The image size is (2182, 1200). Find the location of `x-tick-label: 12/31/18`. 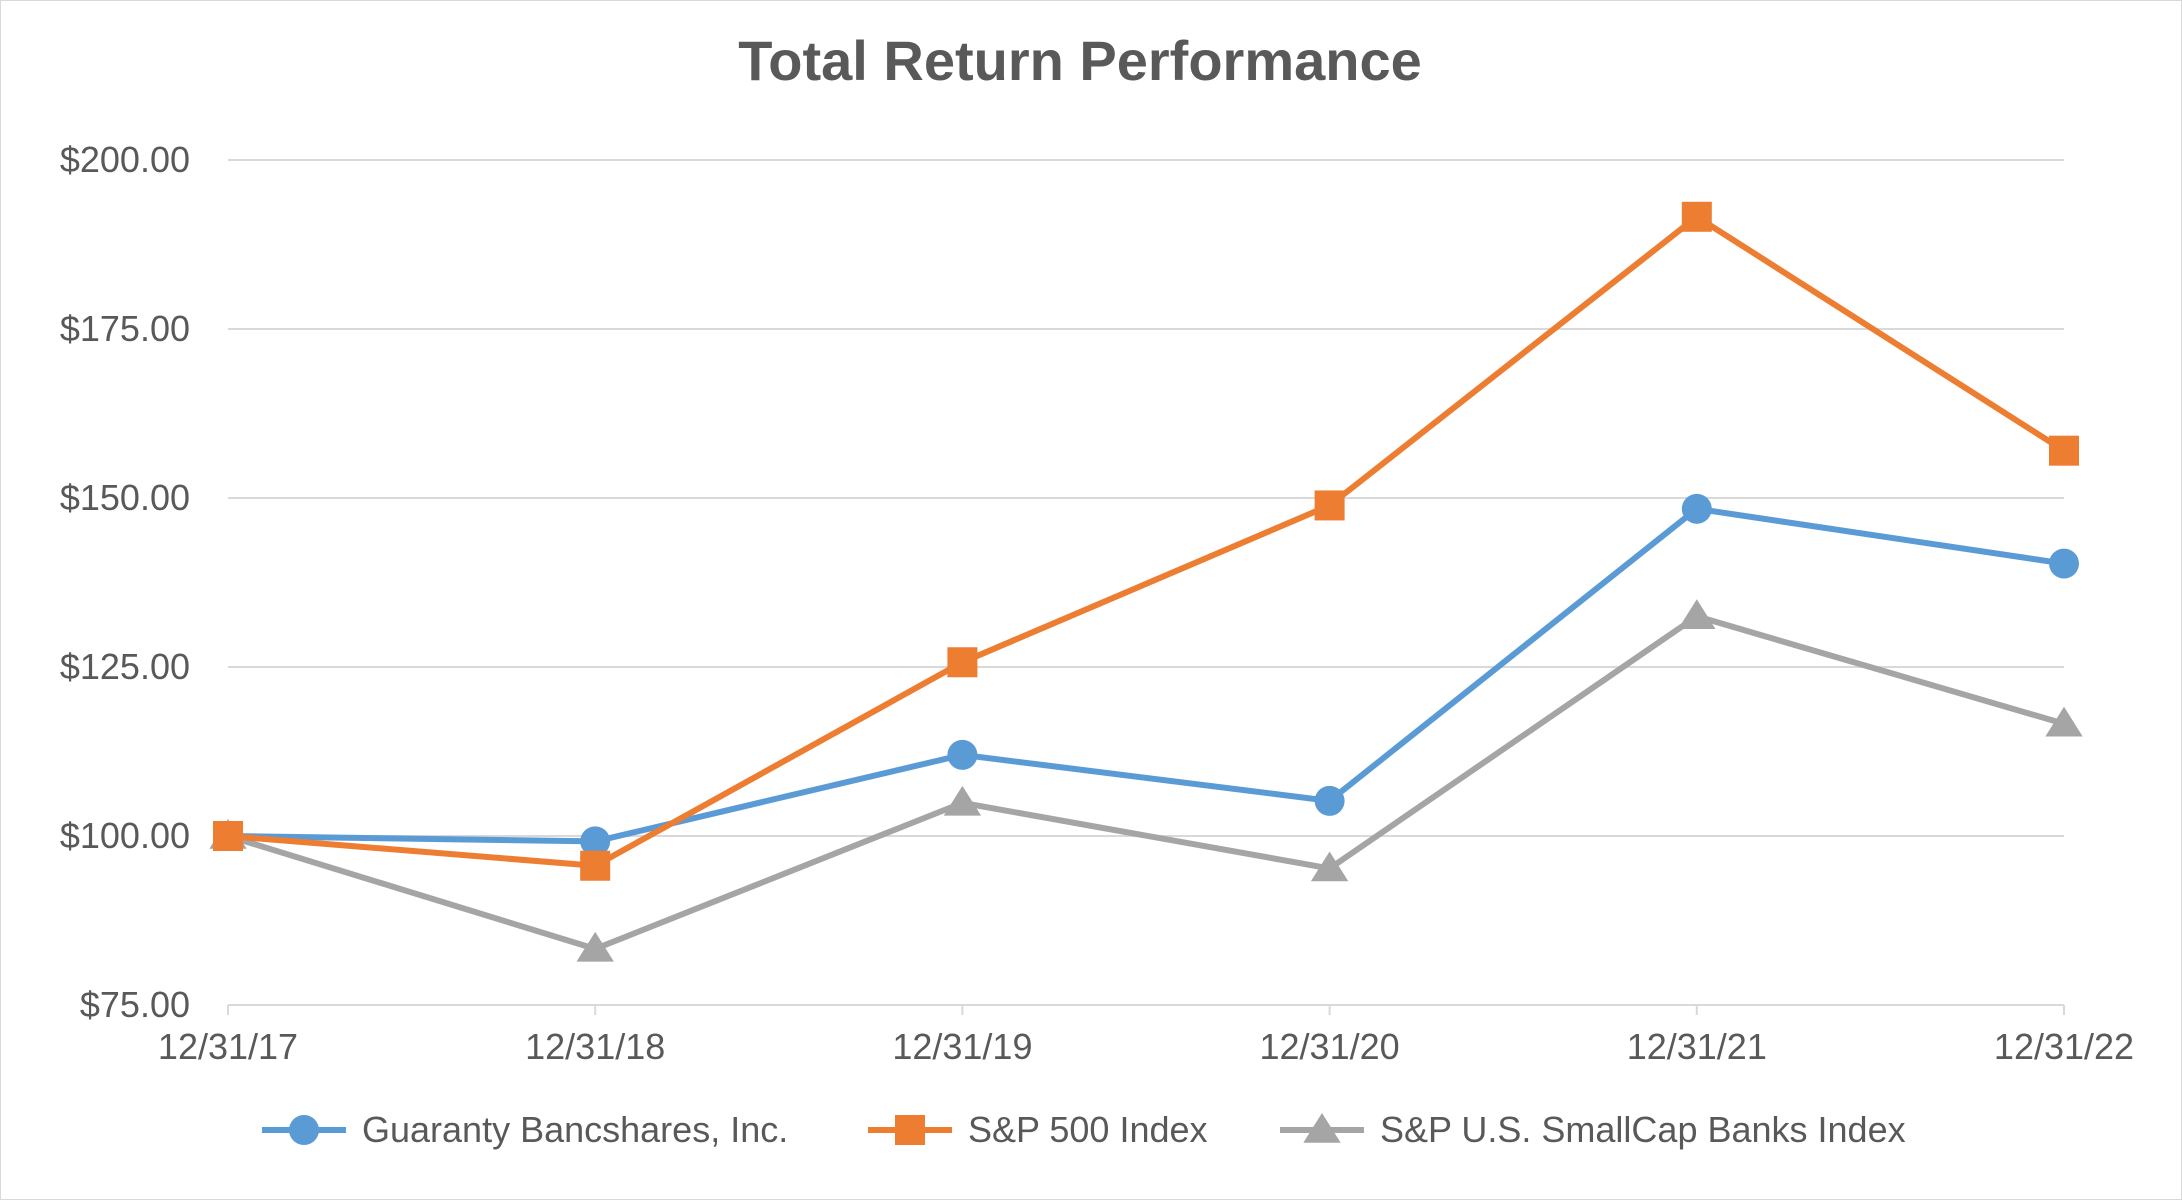

x-tick-label: 12/31/18 is located at coordinates (595, 1046).